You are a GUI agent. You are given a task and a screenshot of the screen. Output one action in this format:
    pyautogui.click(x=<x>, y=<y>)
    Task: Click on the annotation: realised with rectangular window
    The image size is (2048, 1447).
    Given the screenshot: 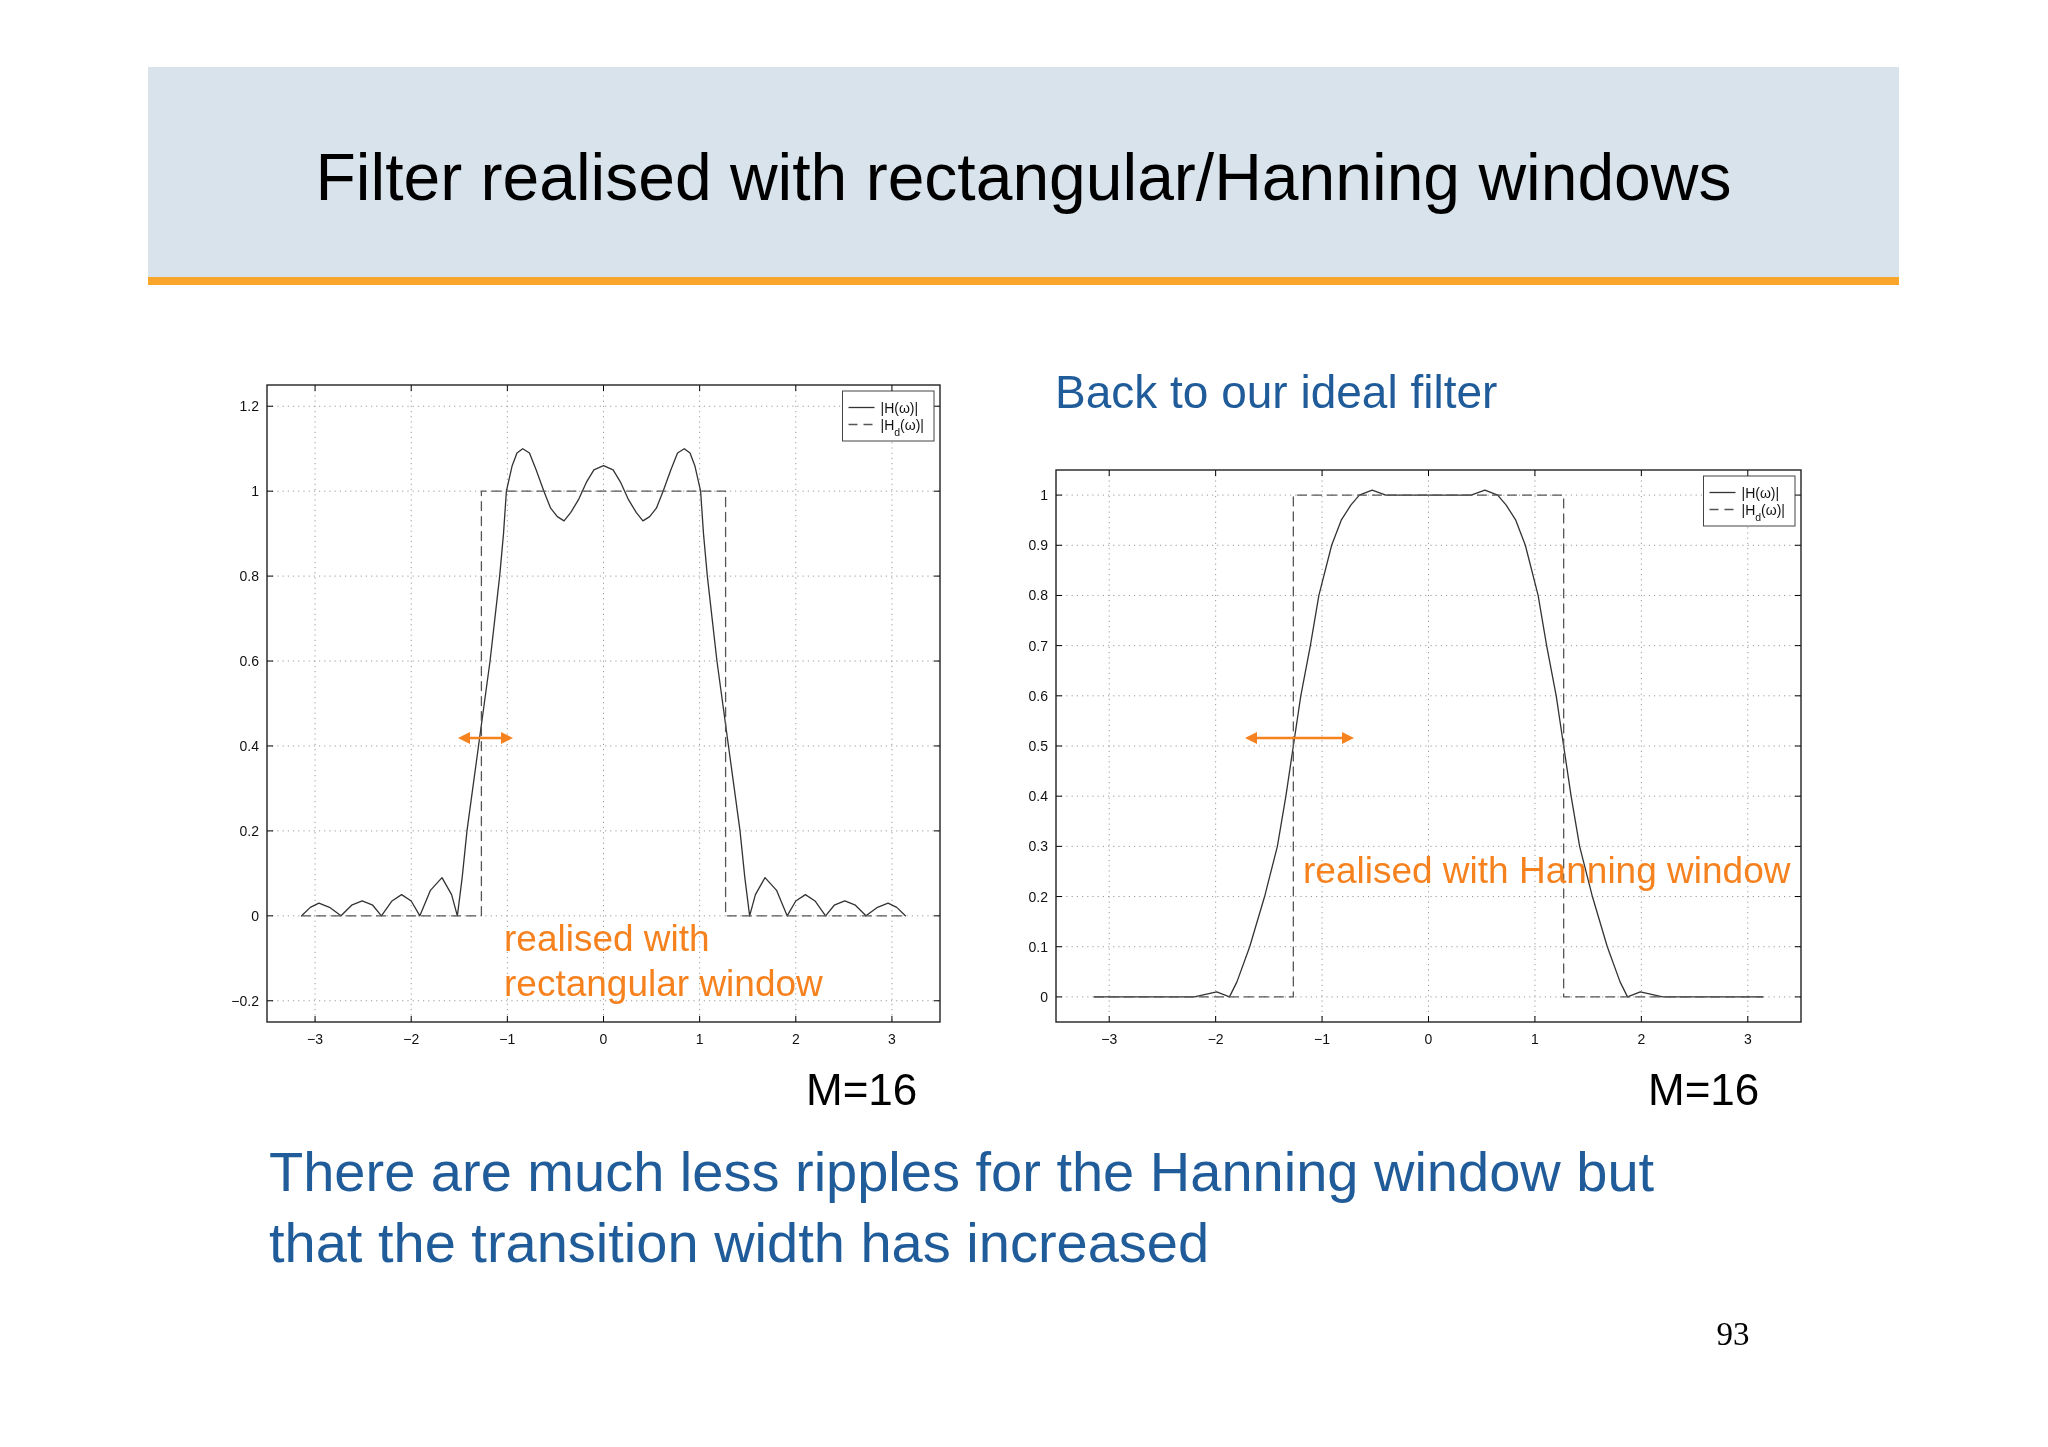 What is the action you would take?
    pyautogui.click(x=664, y=961)
    